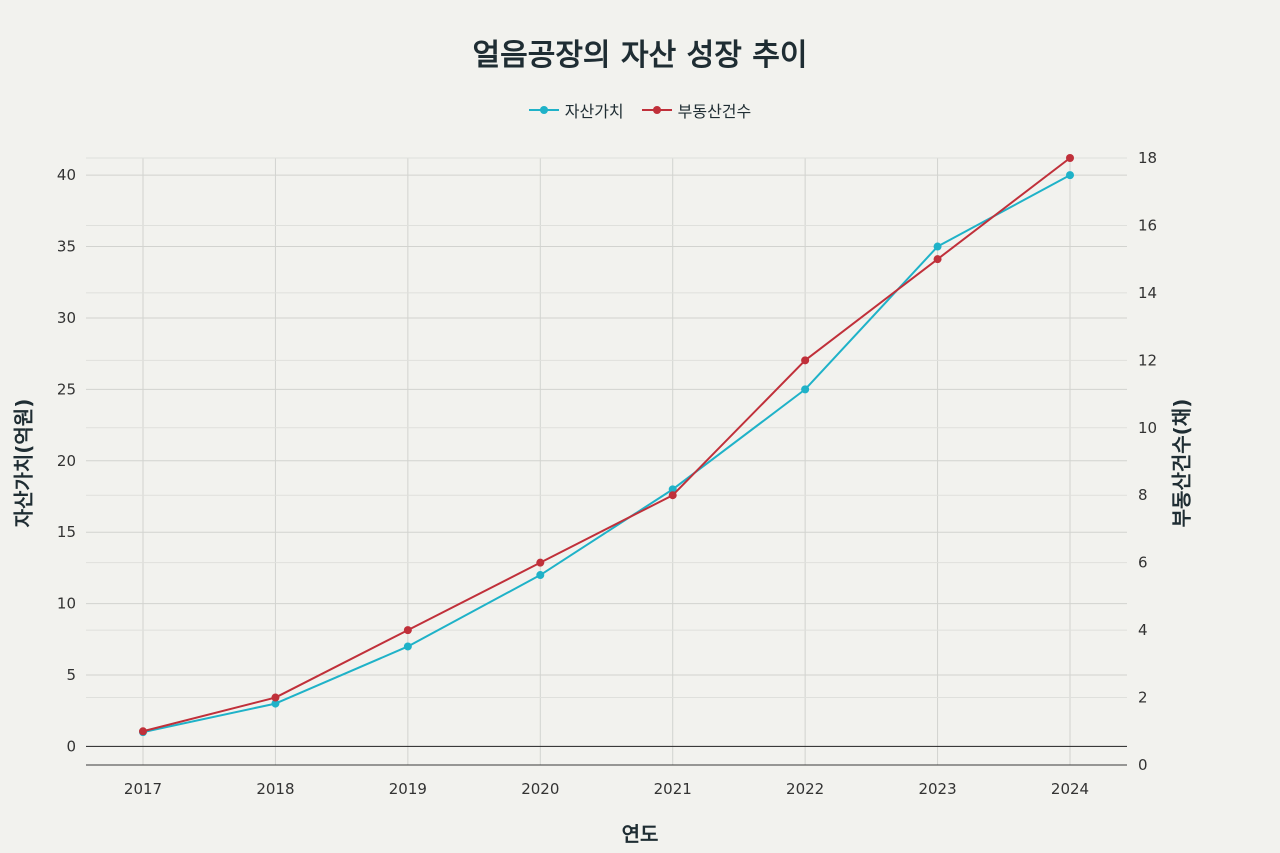 The width and height of the screenshot is (1280, 853). What do you see at coordinates (1181, 463) in the screenshot?
I see `y-axis-right-title: 부동산건수(채)` at bounding box center [1181, 463].